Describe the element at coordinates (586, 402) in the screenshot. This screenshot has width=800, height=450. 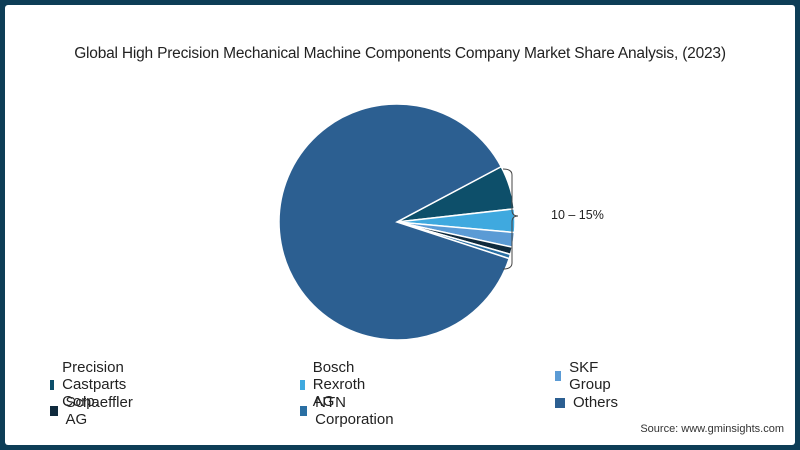
I see `legend-item-others: Others` at that location.